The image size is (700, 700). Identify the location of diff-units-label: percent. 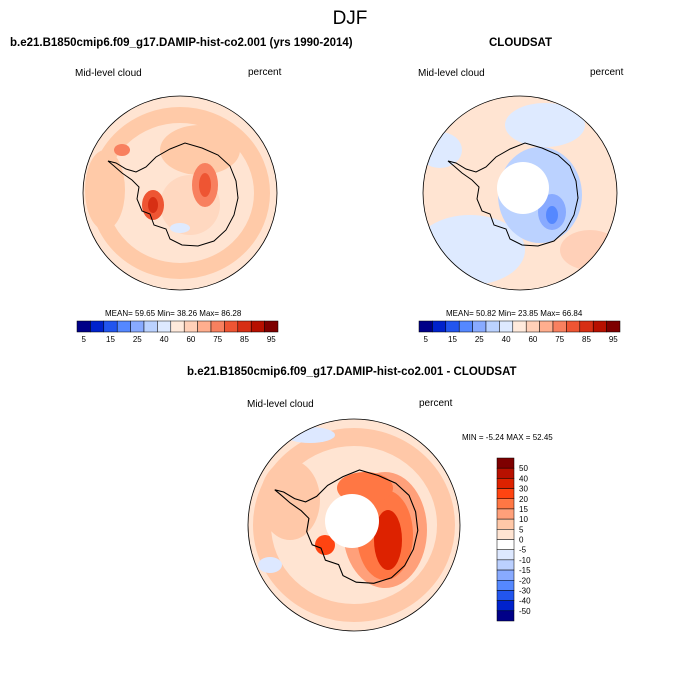
(436, 403).